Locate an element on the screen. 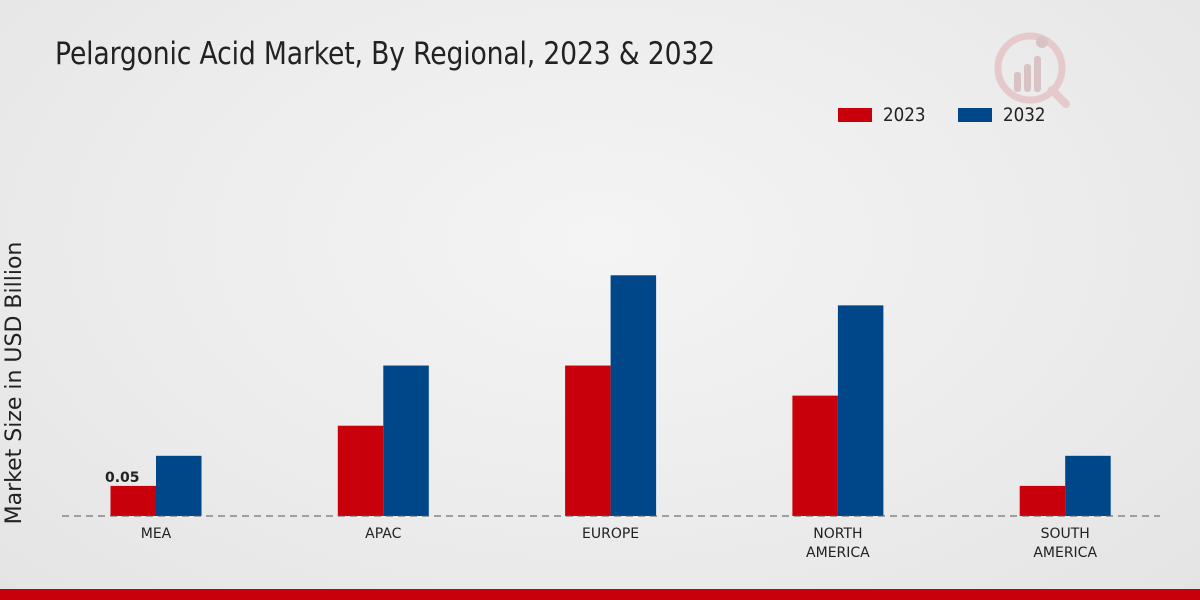 Image resolution: width=1200 pixels, height=600 pixels. bar-south-america-2023 is located at coordinates (1042, 500).